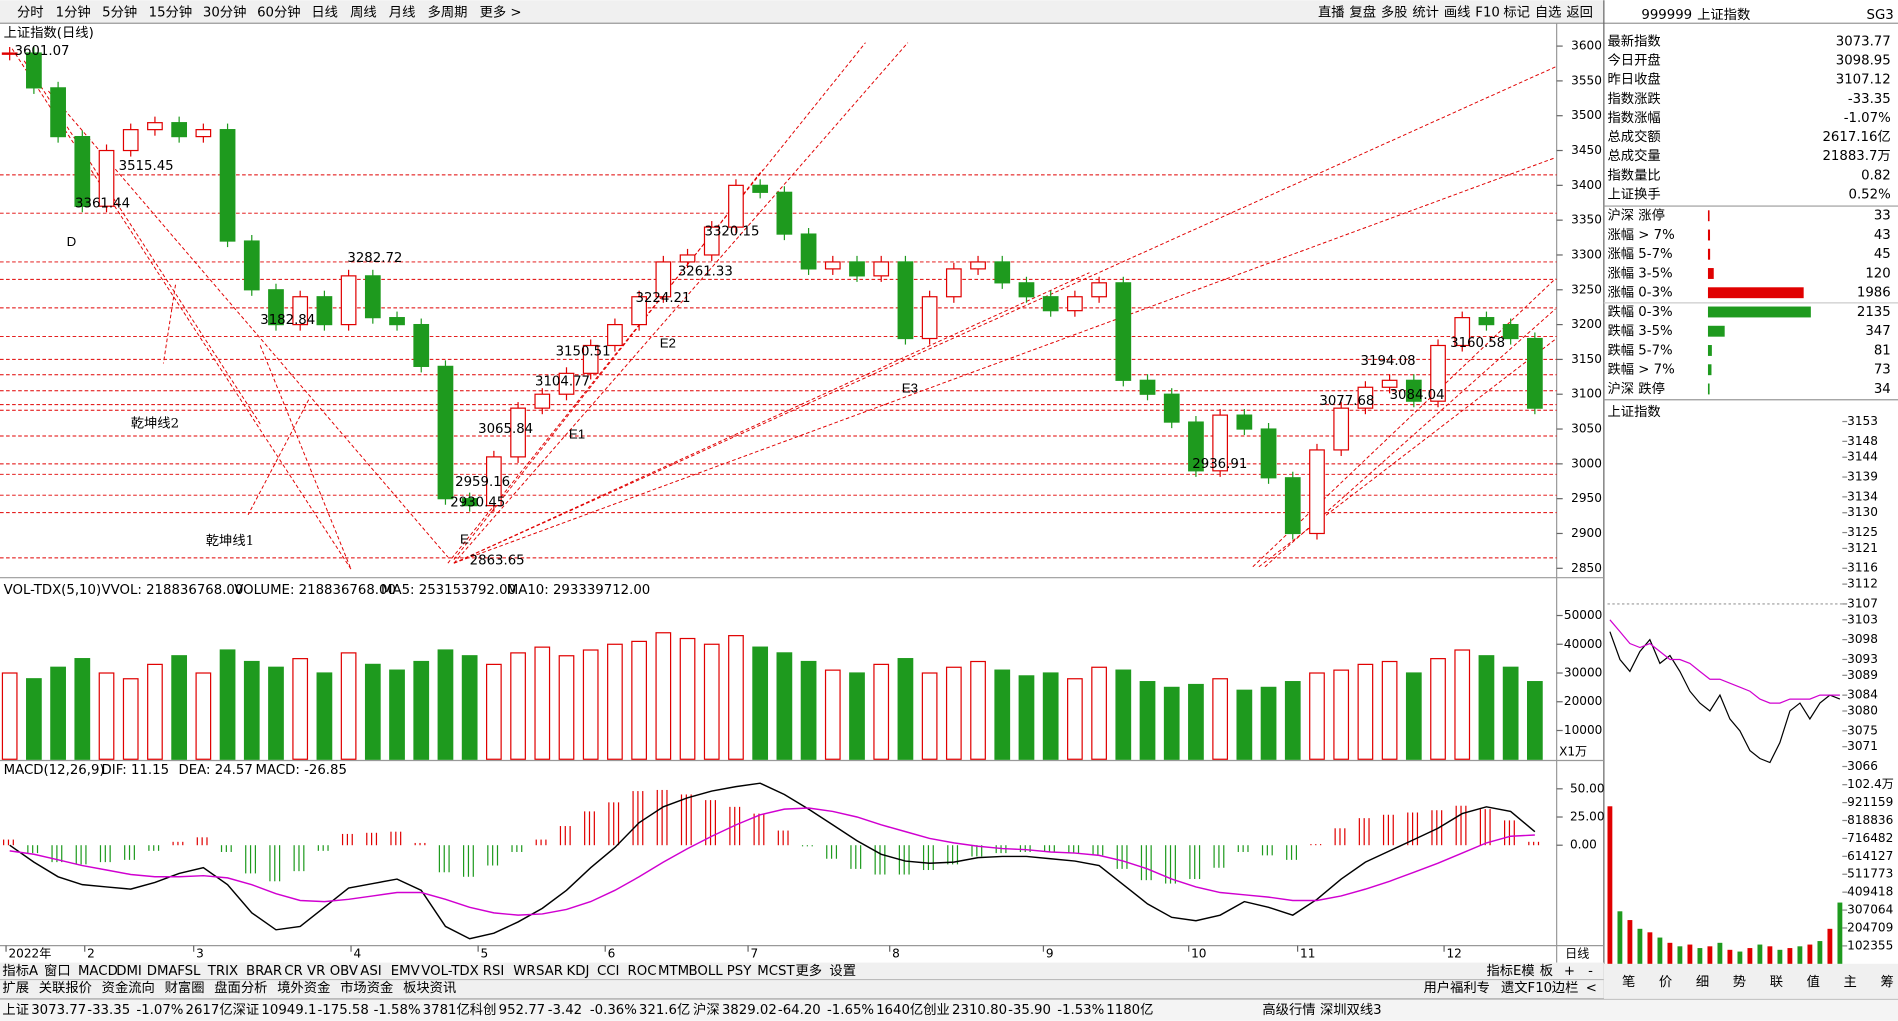  I want to click on info-tab: 境外资金, so click(303, 988).